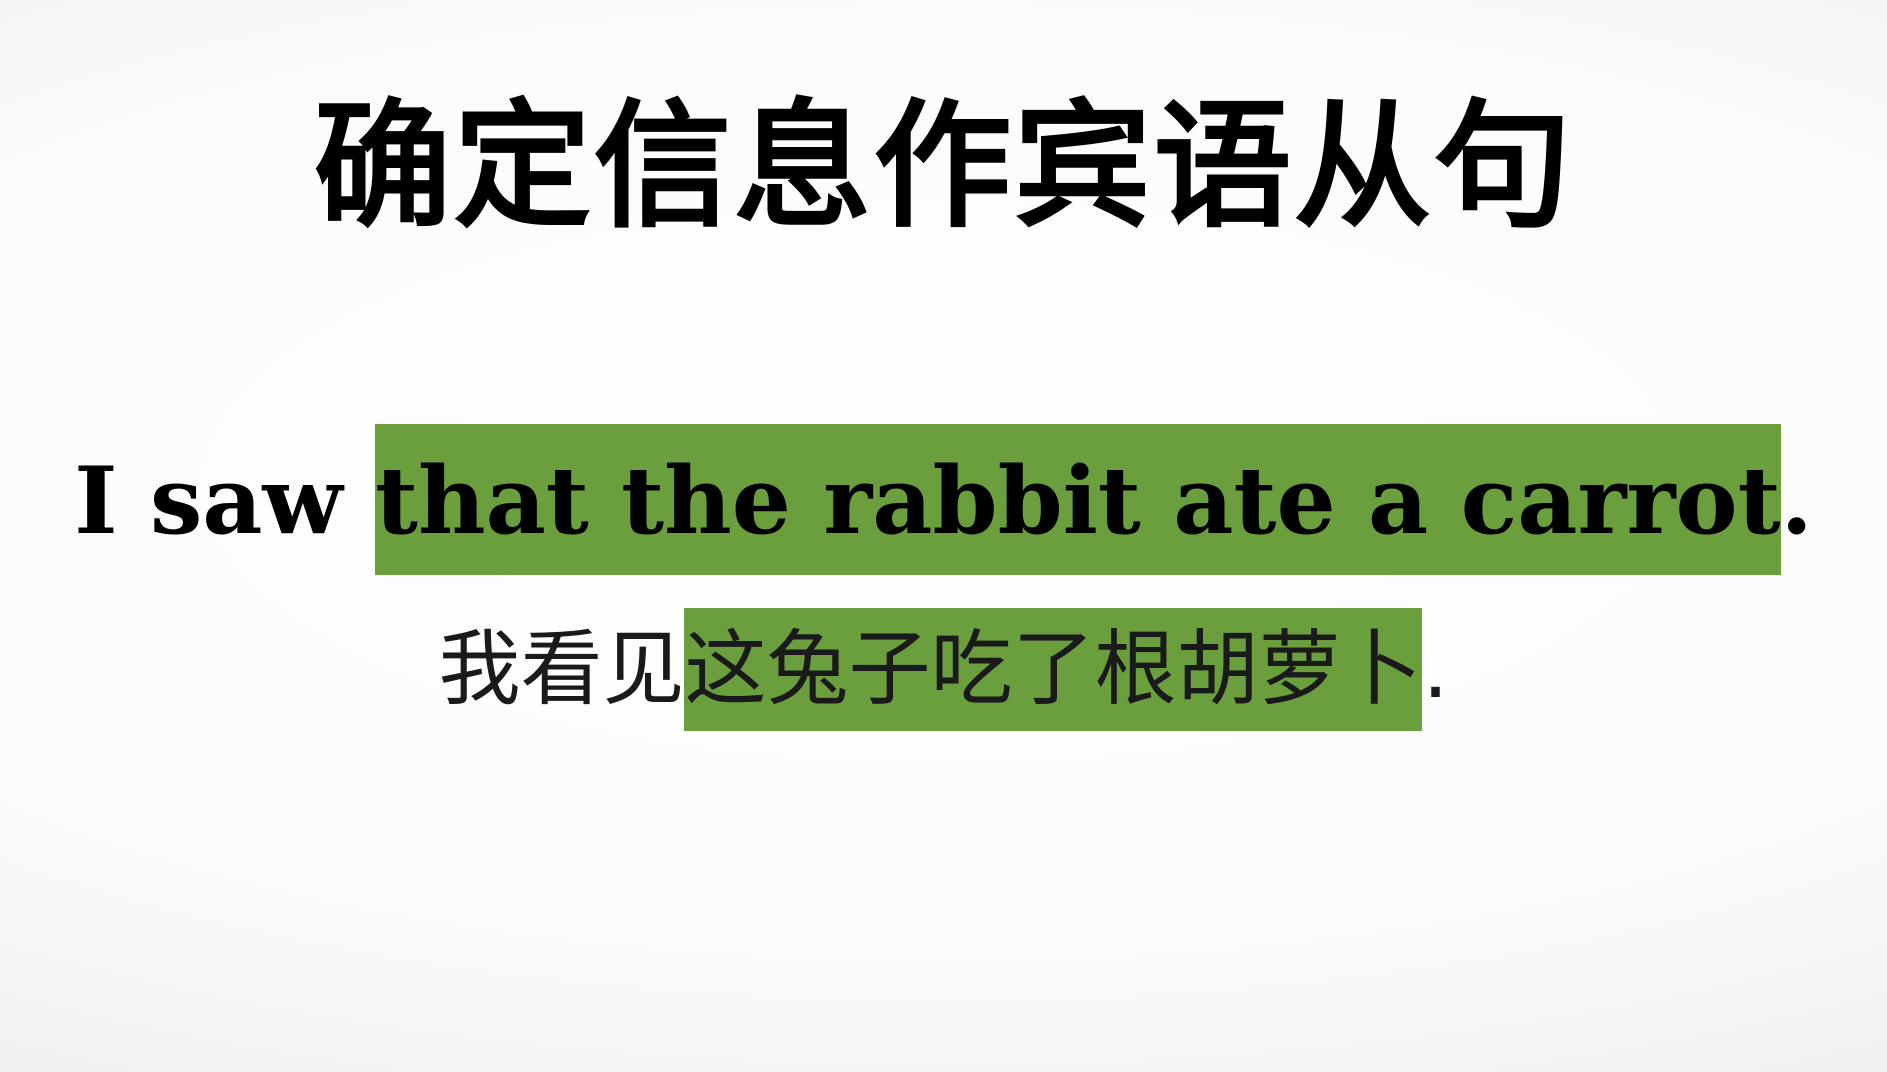 Image resolution: width=1887 pixels, height=1072 pixels. I want to click on english-example-sentence: I saw that the rabbit ate a carrot., so click(943, 499).